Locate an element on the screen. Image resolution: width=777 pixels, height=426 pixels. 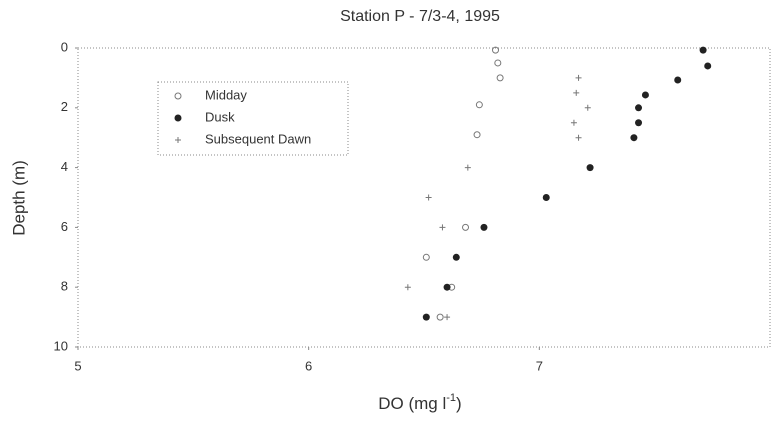
x-tick-label: 6 is located at coordinates (308, 365).